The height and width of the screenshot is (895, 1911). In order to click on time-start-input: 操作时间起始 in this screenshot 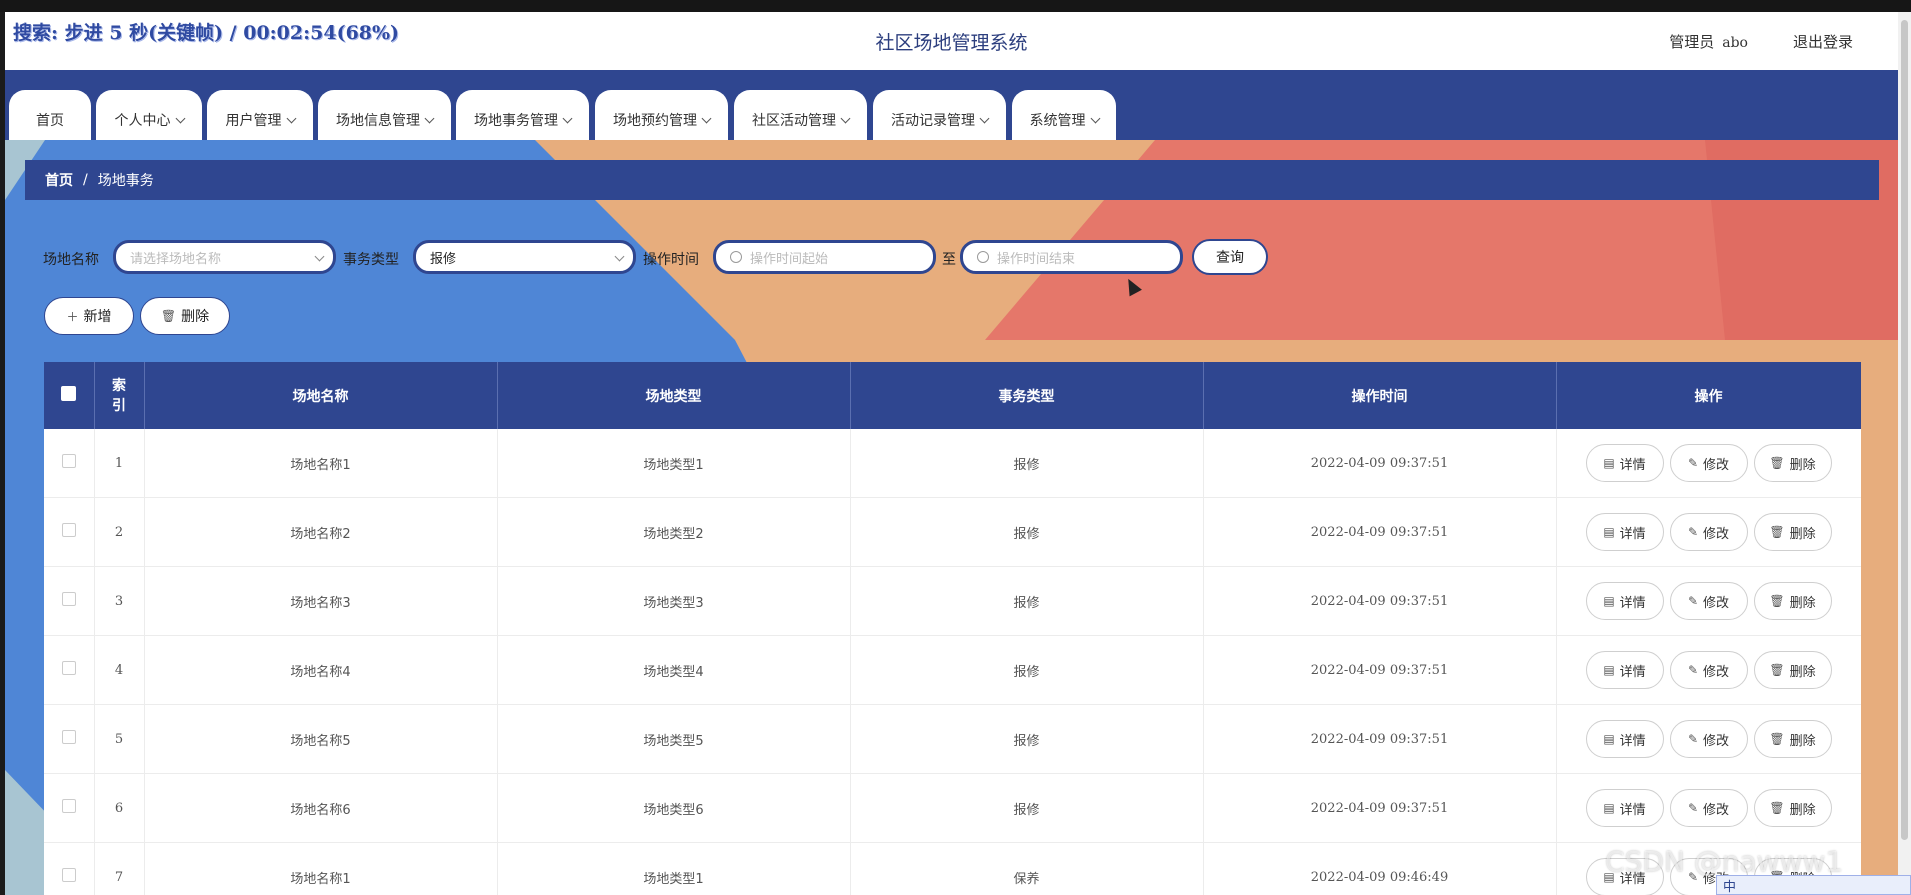, I will do `click(824, 257)`.